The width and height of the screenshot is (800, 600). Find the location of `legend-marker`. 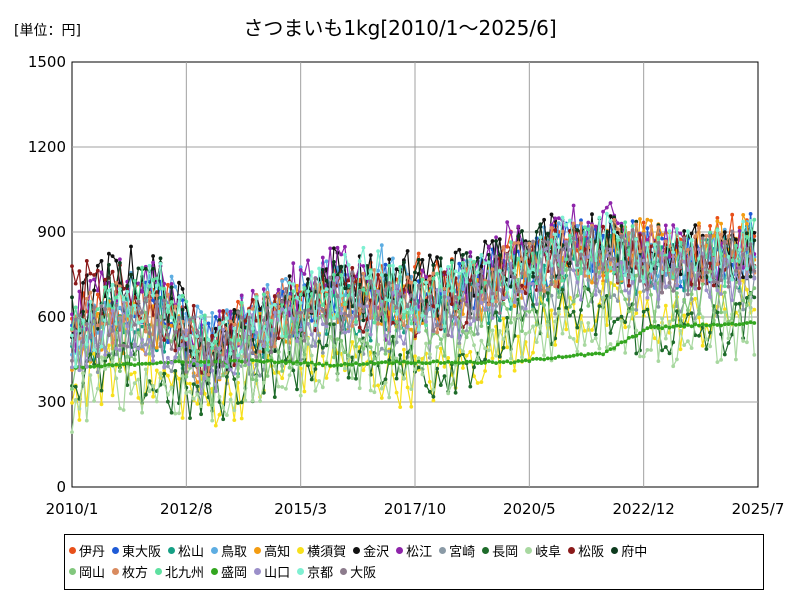

legend-marker is located at coordinates (301, 571).